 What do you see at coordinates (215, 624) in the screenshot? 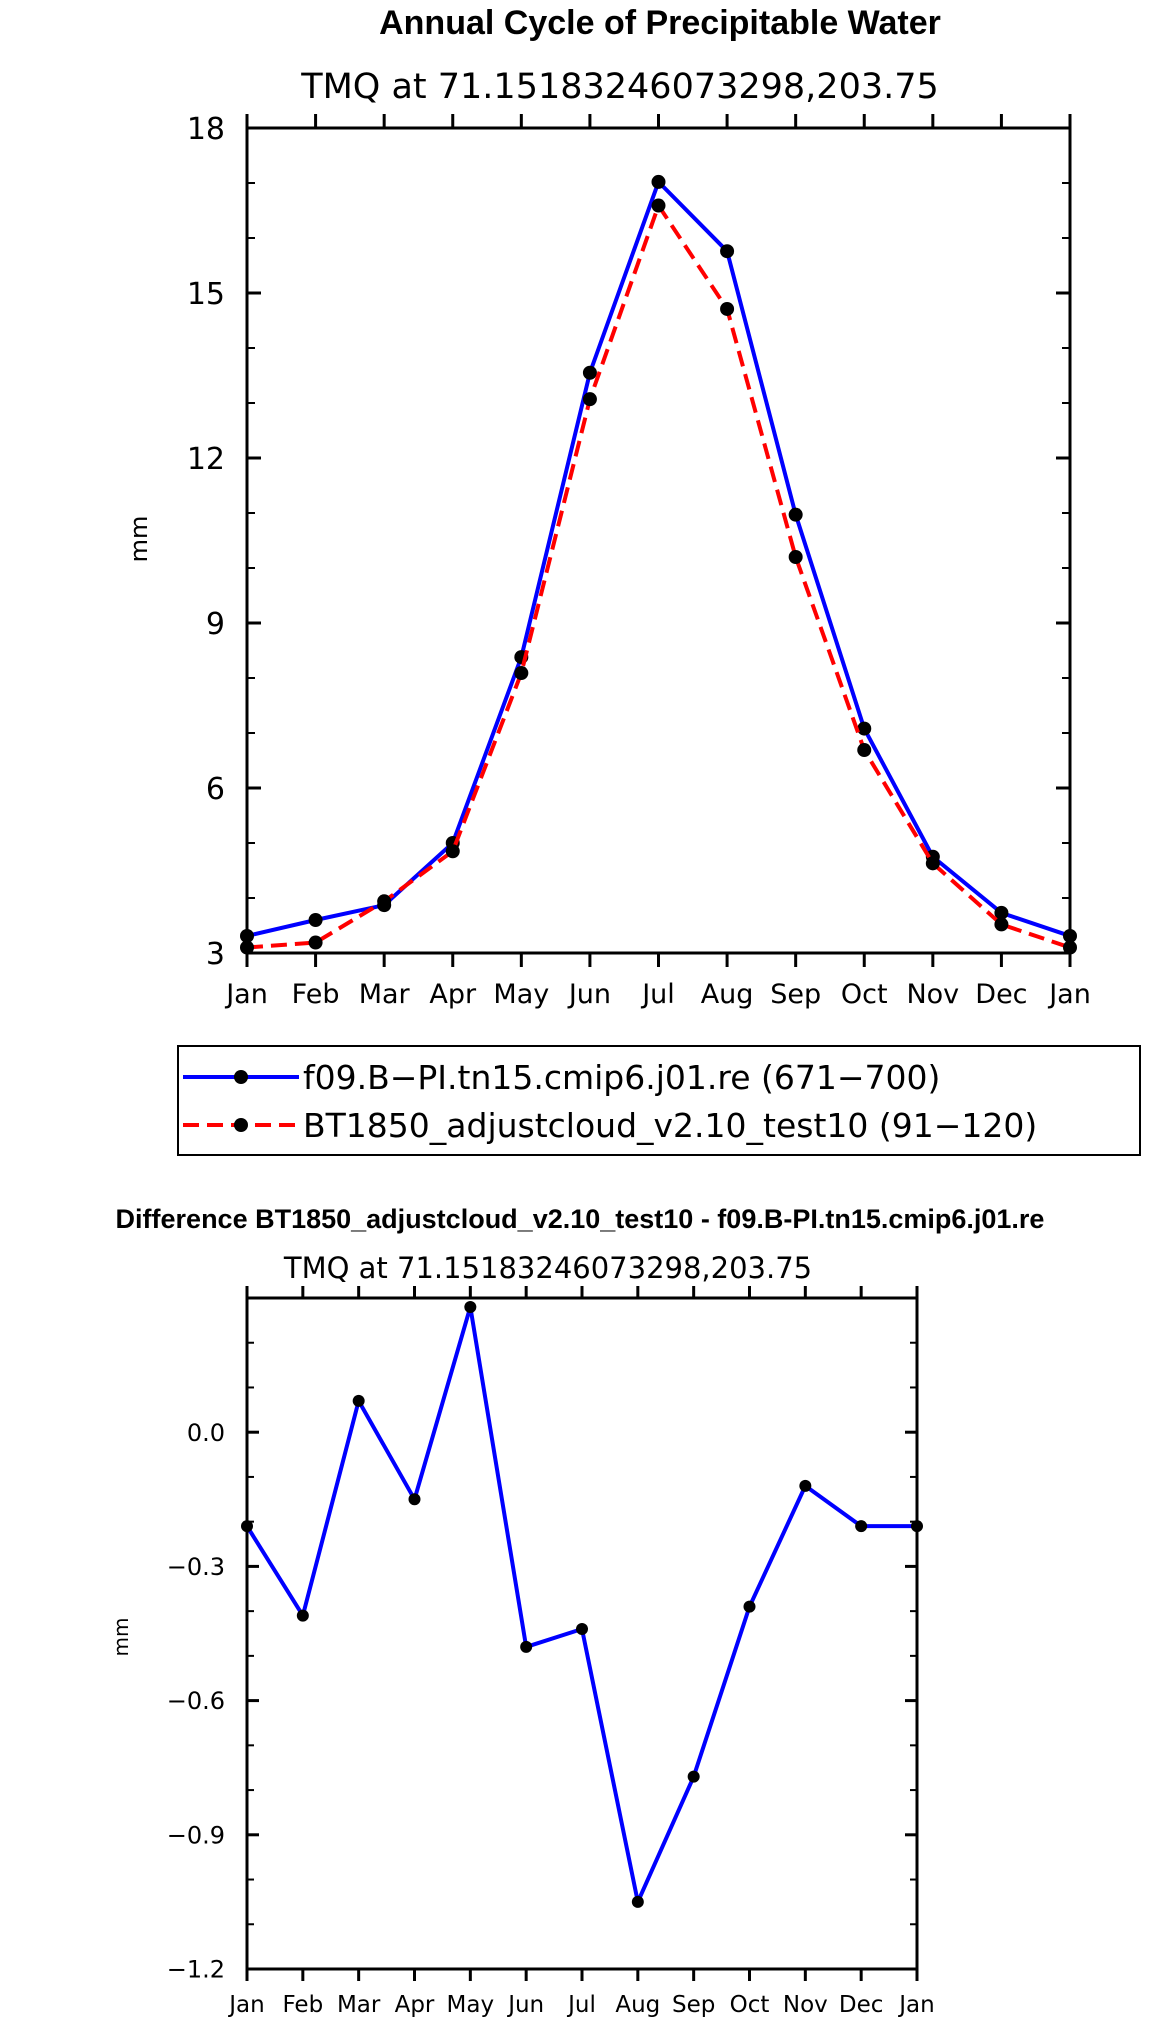
I see `c1-y-tick-label: 9` at bounding box center [215, 624].